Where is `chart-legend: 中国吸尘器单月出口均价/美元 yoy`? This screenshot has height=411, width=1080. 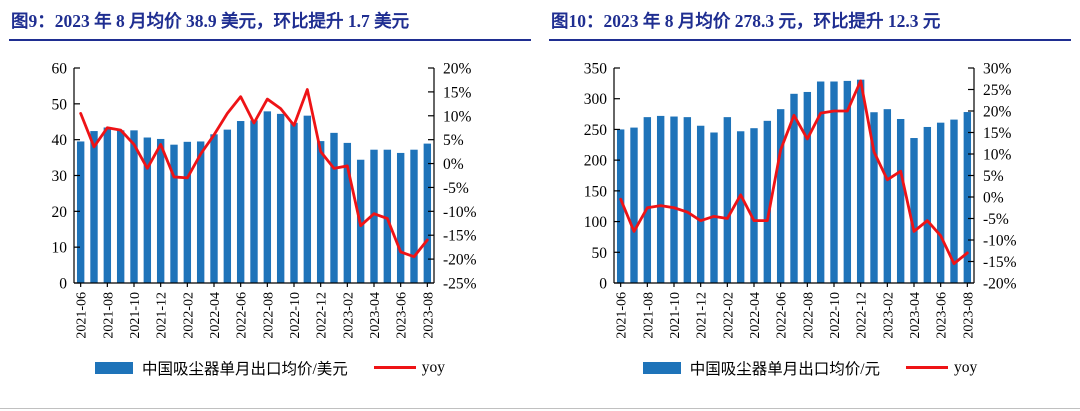 chart-legend: 中国吸尘器单月出口均价/美元 yoy is located at coordinates (270, 368).